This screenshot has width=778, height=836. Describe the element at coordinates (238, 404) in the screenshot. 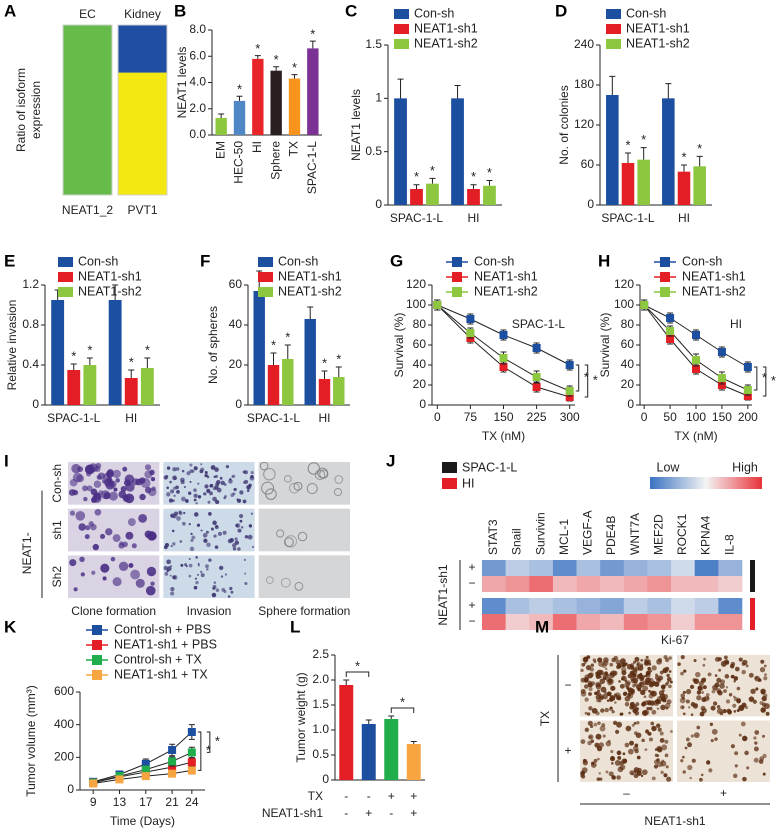

I see `y-tick-label: 0` at that location.